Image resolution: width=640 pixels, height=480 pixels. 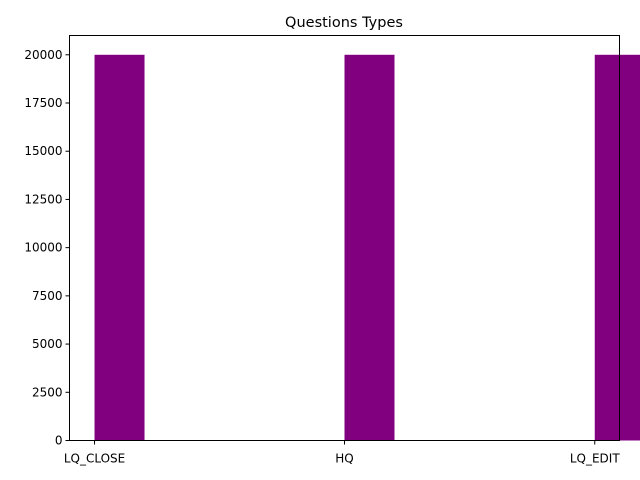 What do you see at coordinates (344, 459) in the screenshot?
I see `x-tick-label: HQ` at bounding box center [344, 459].